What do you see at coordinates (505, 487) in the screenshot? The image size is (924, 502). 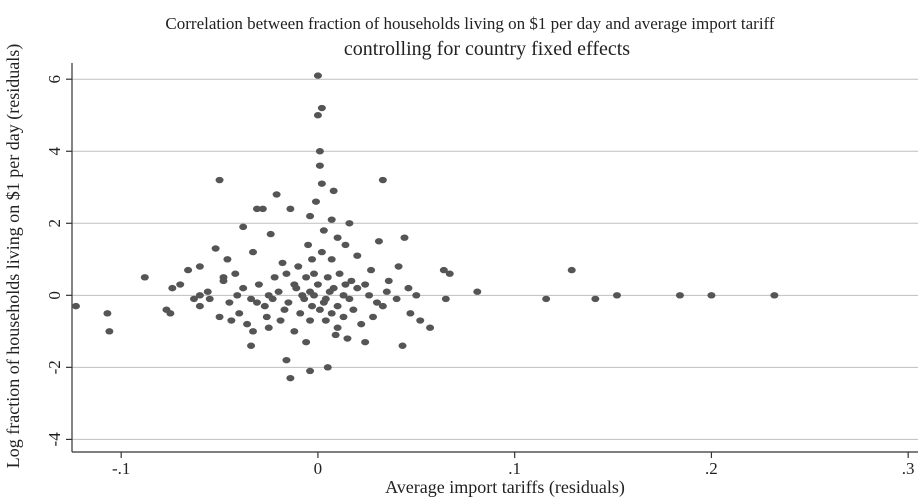 I see `x-axis-title: Average import tariffs (residuals)` at bounding box center [505, 487].